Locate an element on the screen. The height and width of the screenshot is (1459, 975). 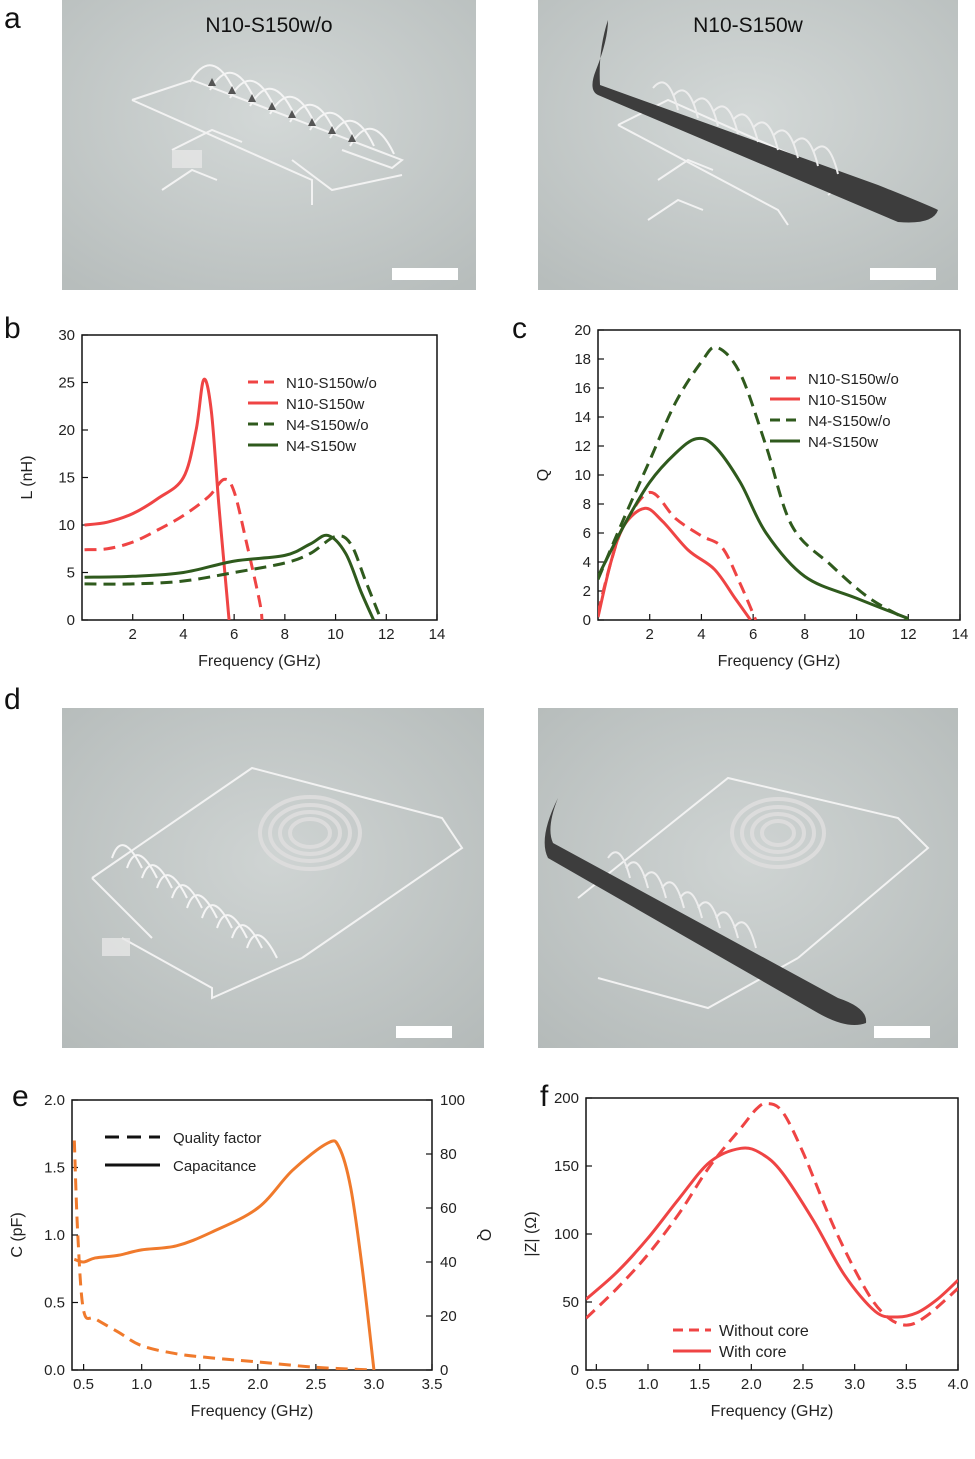
y-tick-label: 0.0 is located at coordinates (54, 1370).